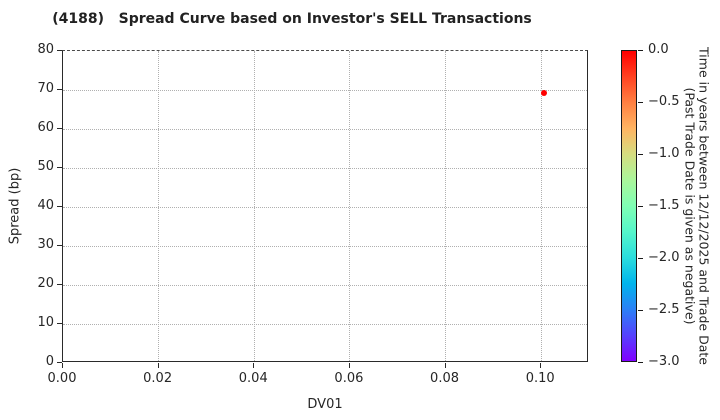 The image size is (720, 420). I want to click on x-tick-label: 0.10, so click(540, 378).